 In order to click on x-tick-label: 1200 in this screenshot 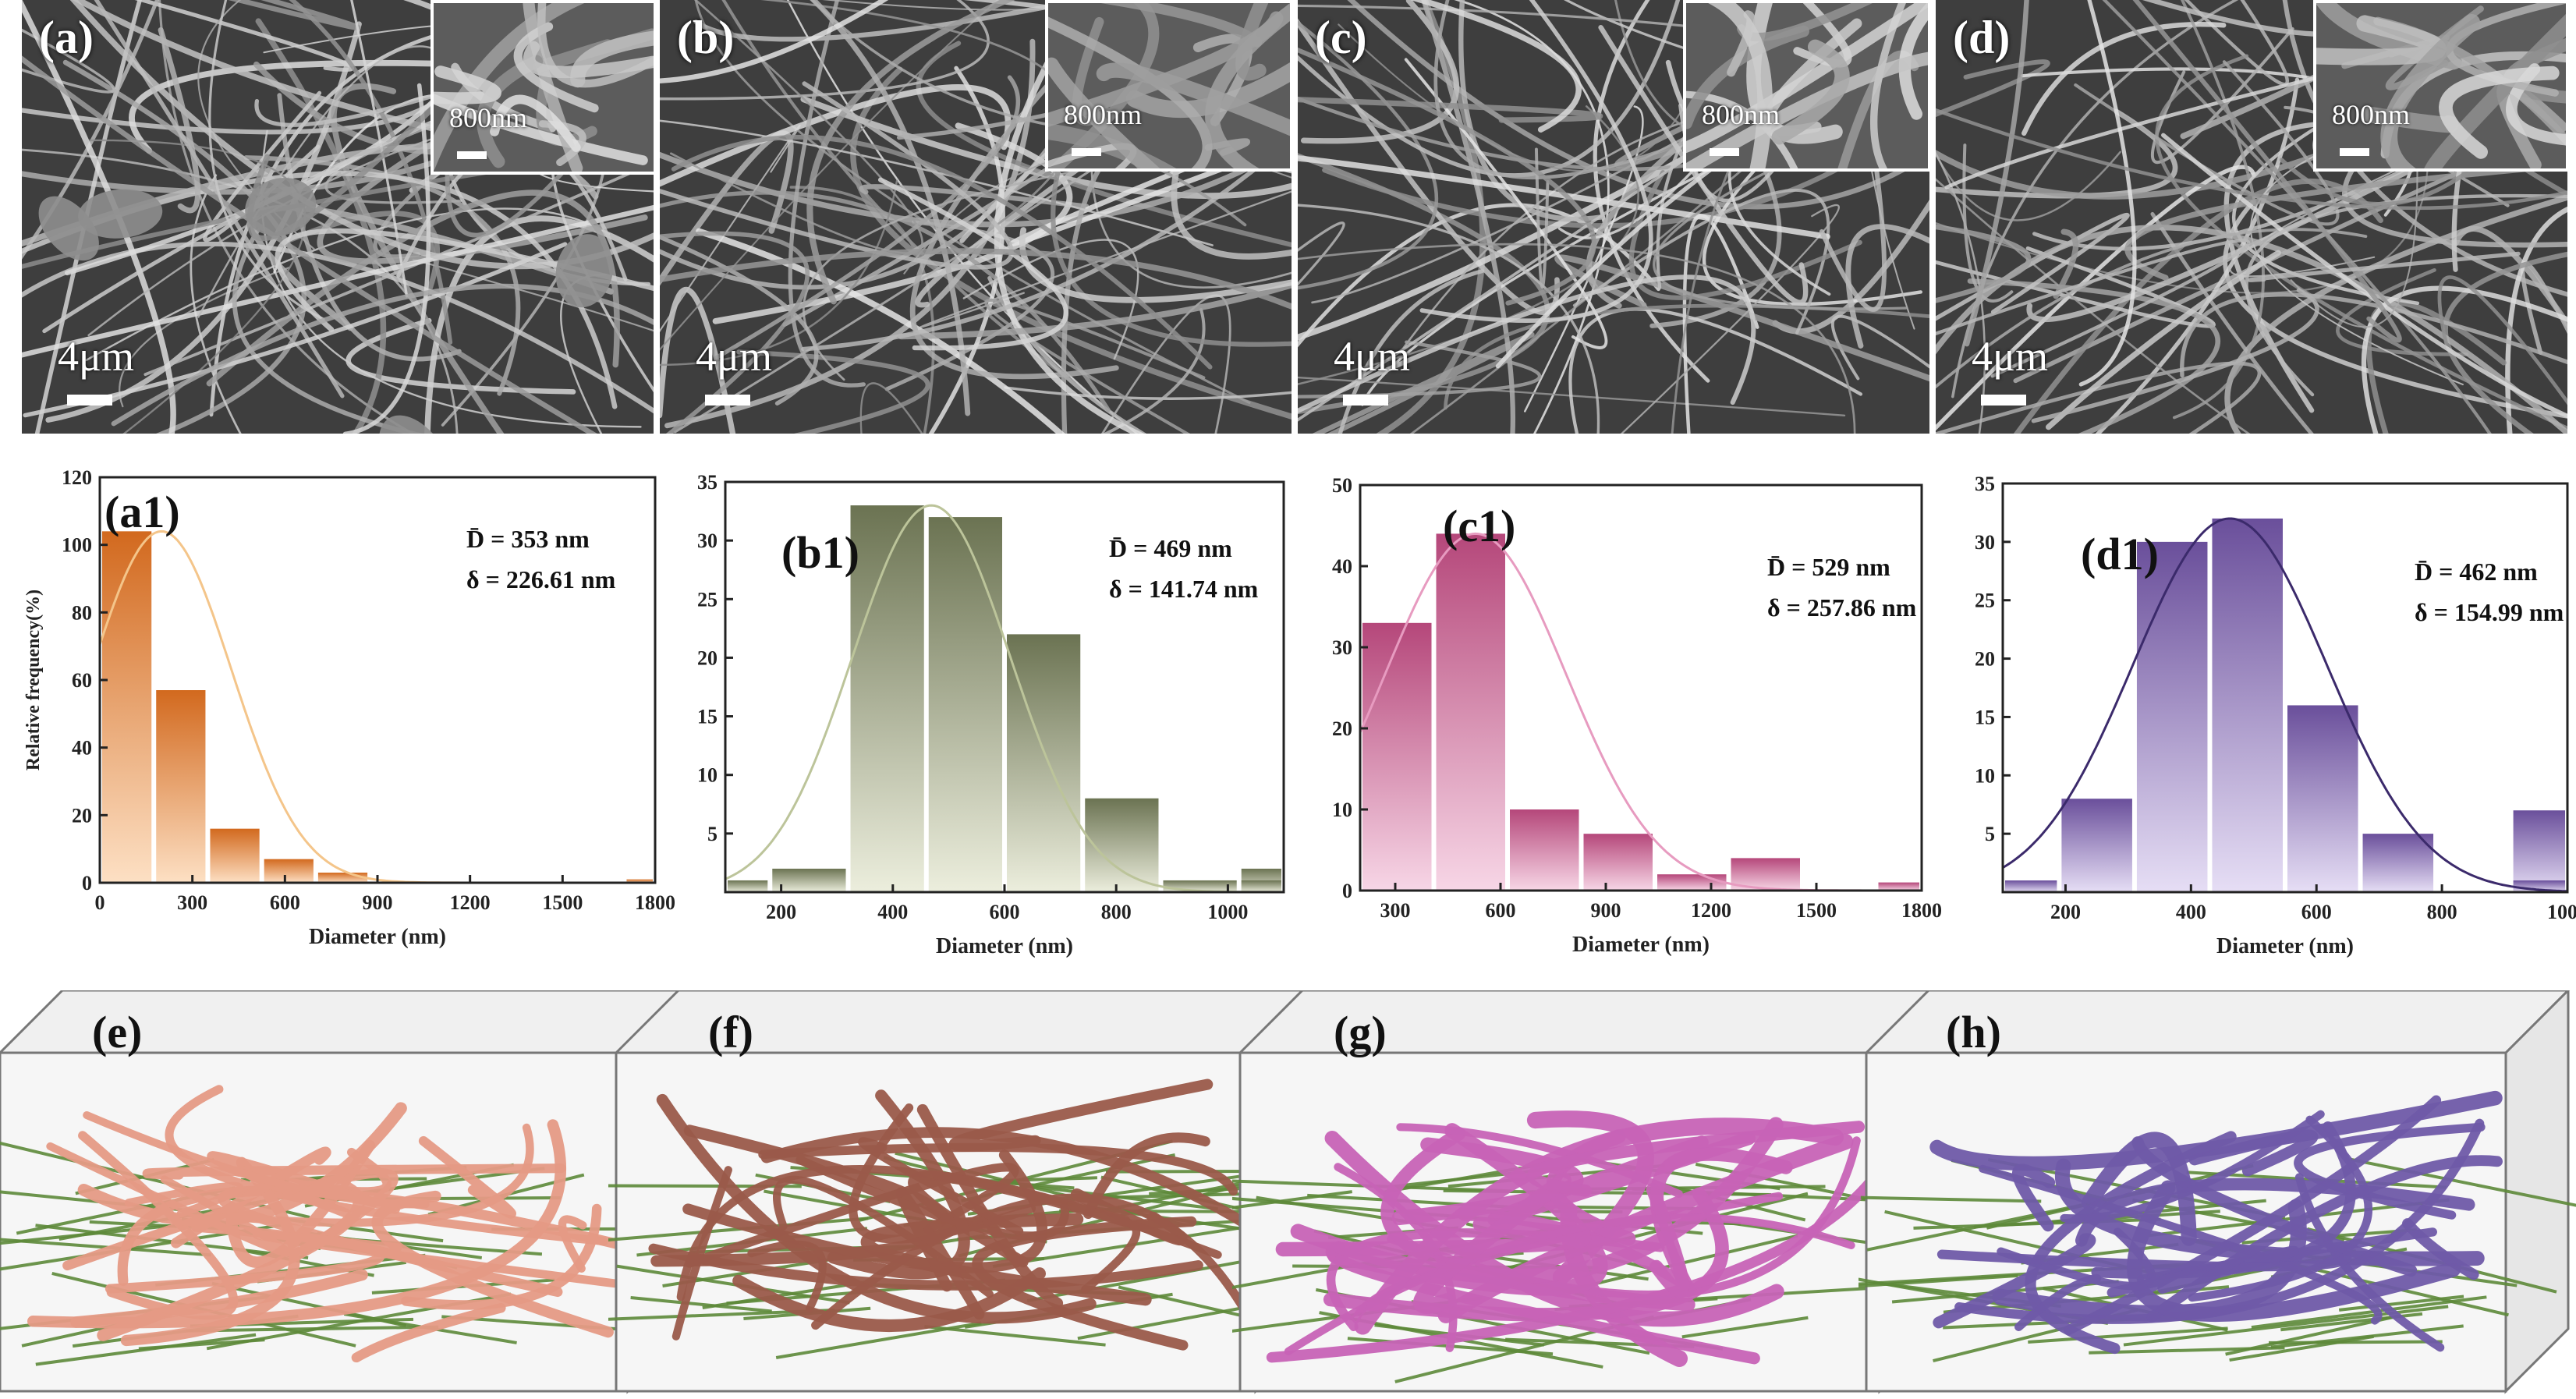, I will do `click(1711, 910)`.